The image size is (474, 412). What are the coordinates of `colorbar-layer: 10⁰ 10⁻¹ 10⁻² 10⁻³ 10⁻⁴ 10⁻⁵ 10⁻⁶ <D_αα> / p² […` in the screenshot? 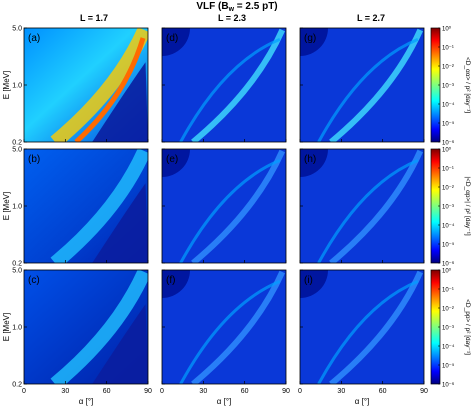 It's located at (450, 207).